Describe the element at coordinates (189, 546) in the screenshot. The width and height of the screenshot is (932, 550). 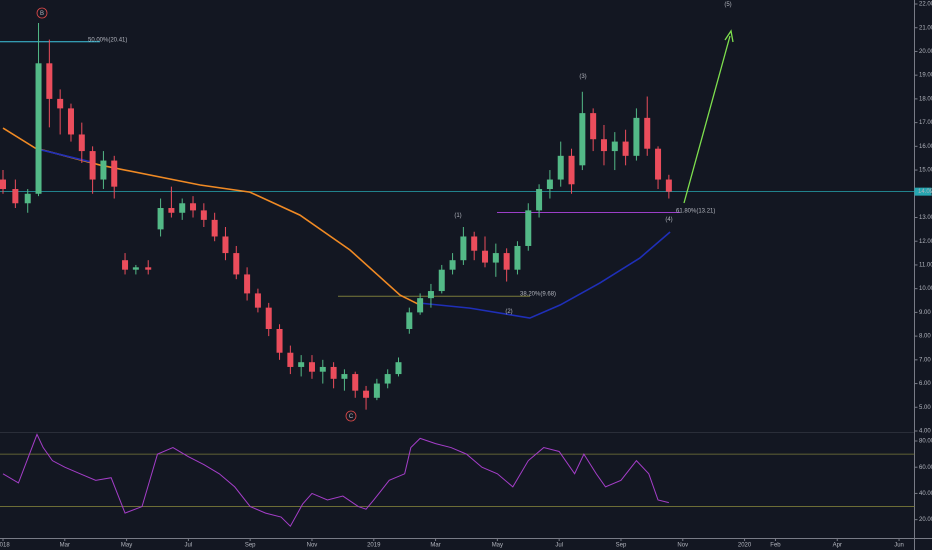
I see `x-tick-label: Jul` at that location.